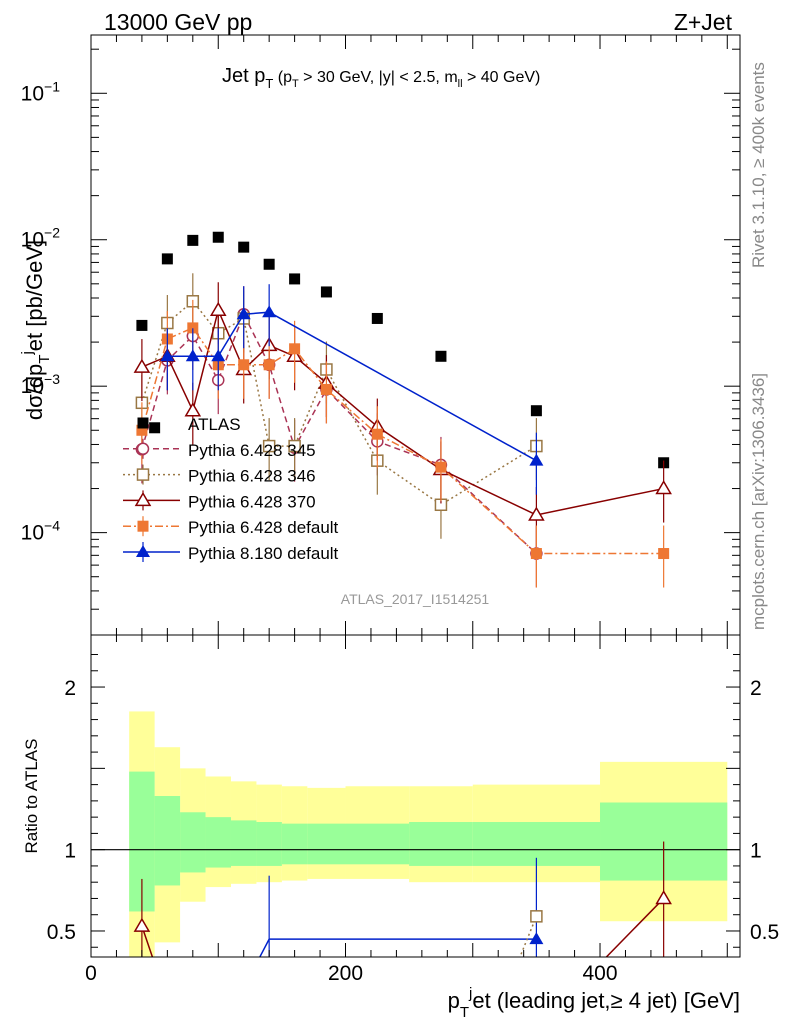 The width and height of the screenshot is (786, 1024). What do you see at coordinates (378, 77) in the screenshot?
I see `title-cuts: > 30 GeV, |y| < 2.5, m` at bounding box center [378, 77].